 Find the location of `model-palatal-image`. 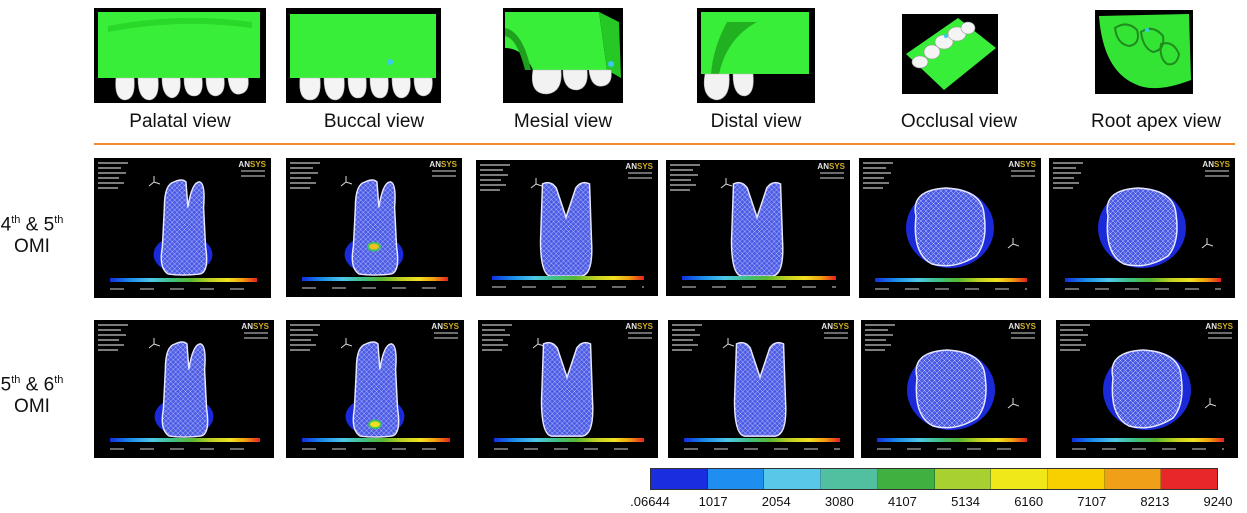

model-palatal-image is located at coordinates (180, 55).